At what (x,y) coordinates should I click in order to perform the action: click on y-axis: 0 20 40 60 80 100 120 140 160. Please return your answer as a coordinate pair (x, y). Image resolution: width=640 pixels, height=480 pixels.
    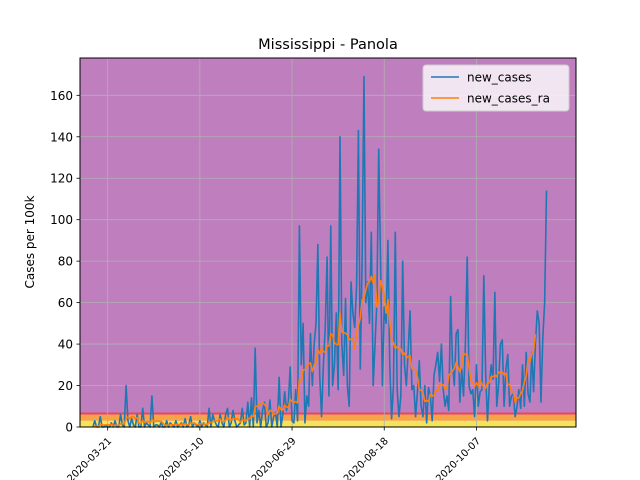
    Looking at the image, I should click on (65, 262).